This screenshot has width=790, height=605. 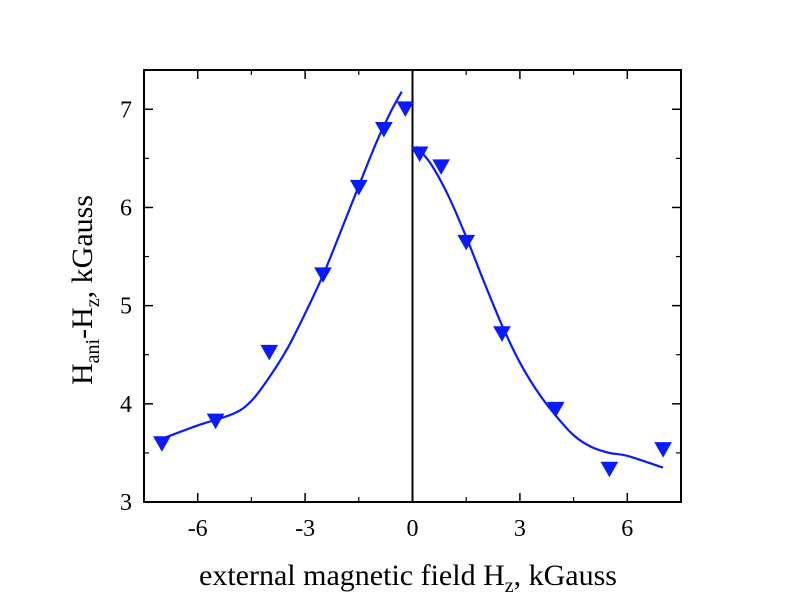 What do you see at coordinates (85, 290) in the screenshot?
I see `y-axis-label: Hani-Hz, kGauss` at bounding box center [85, 290].